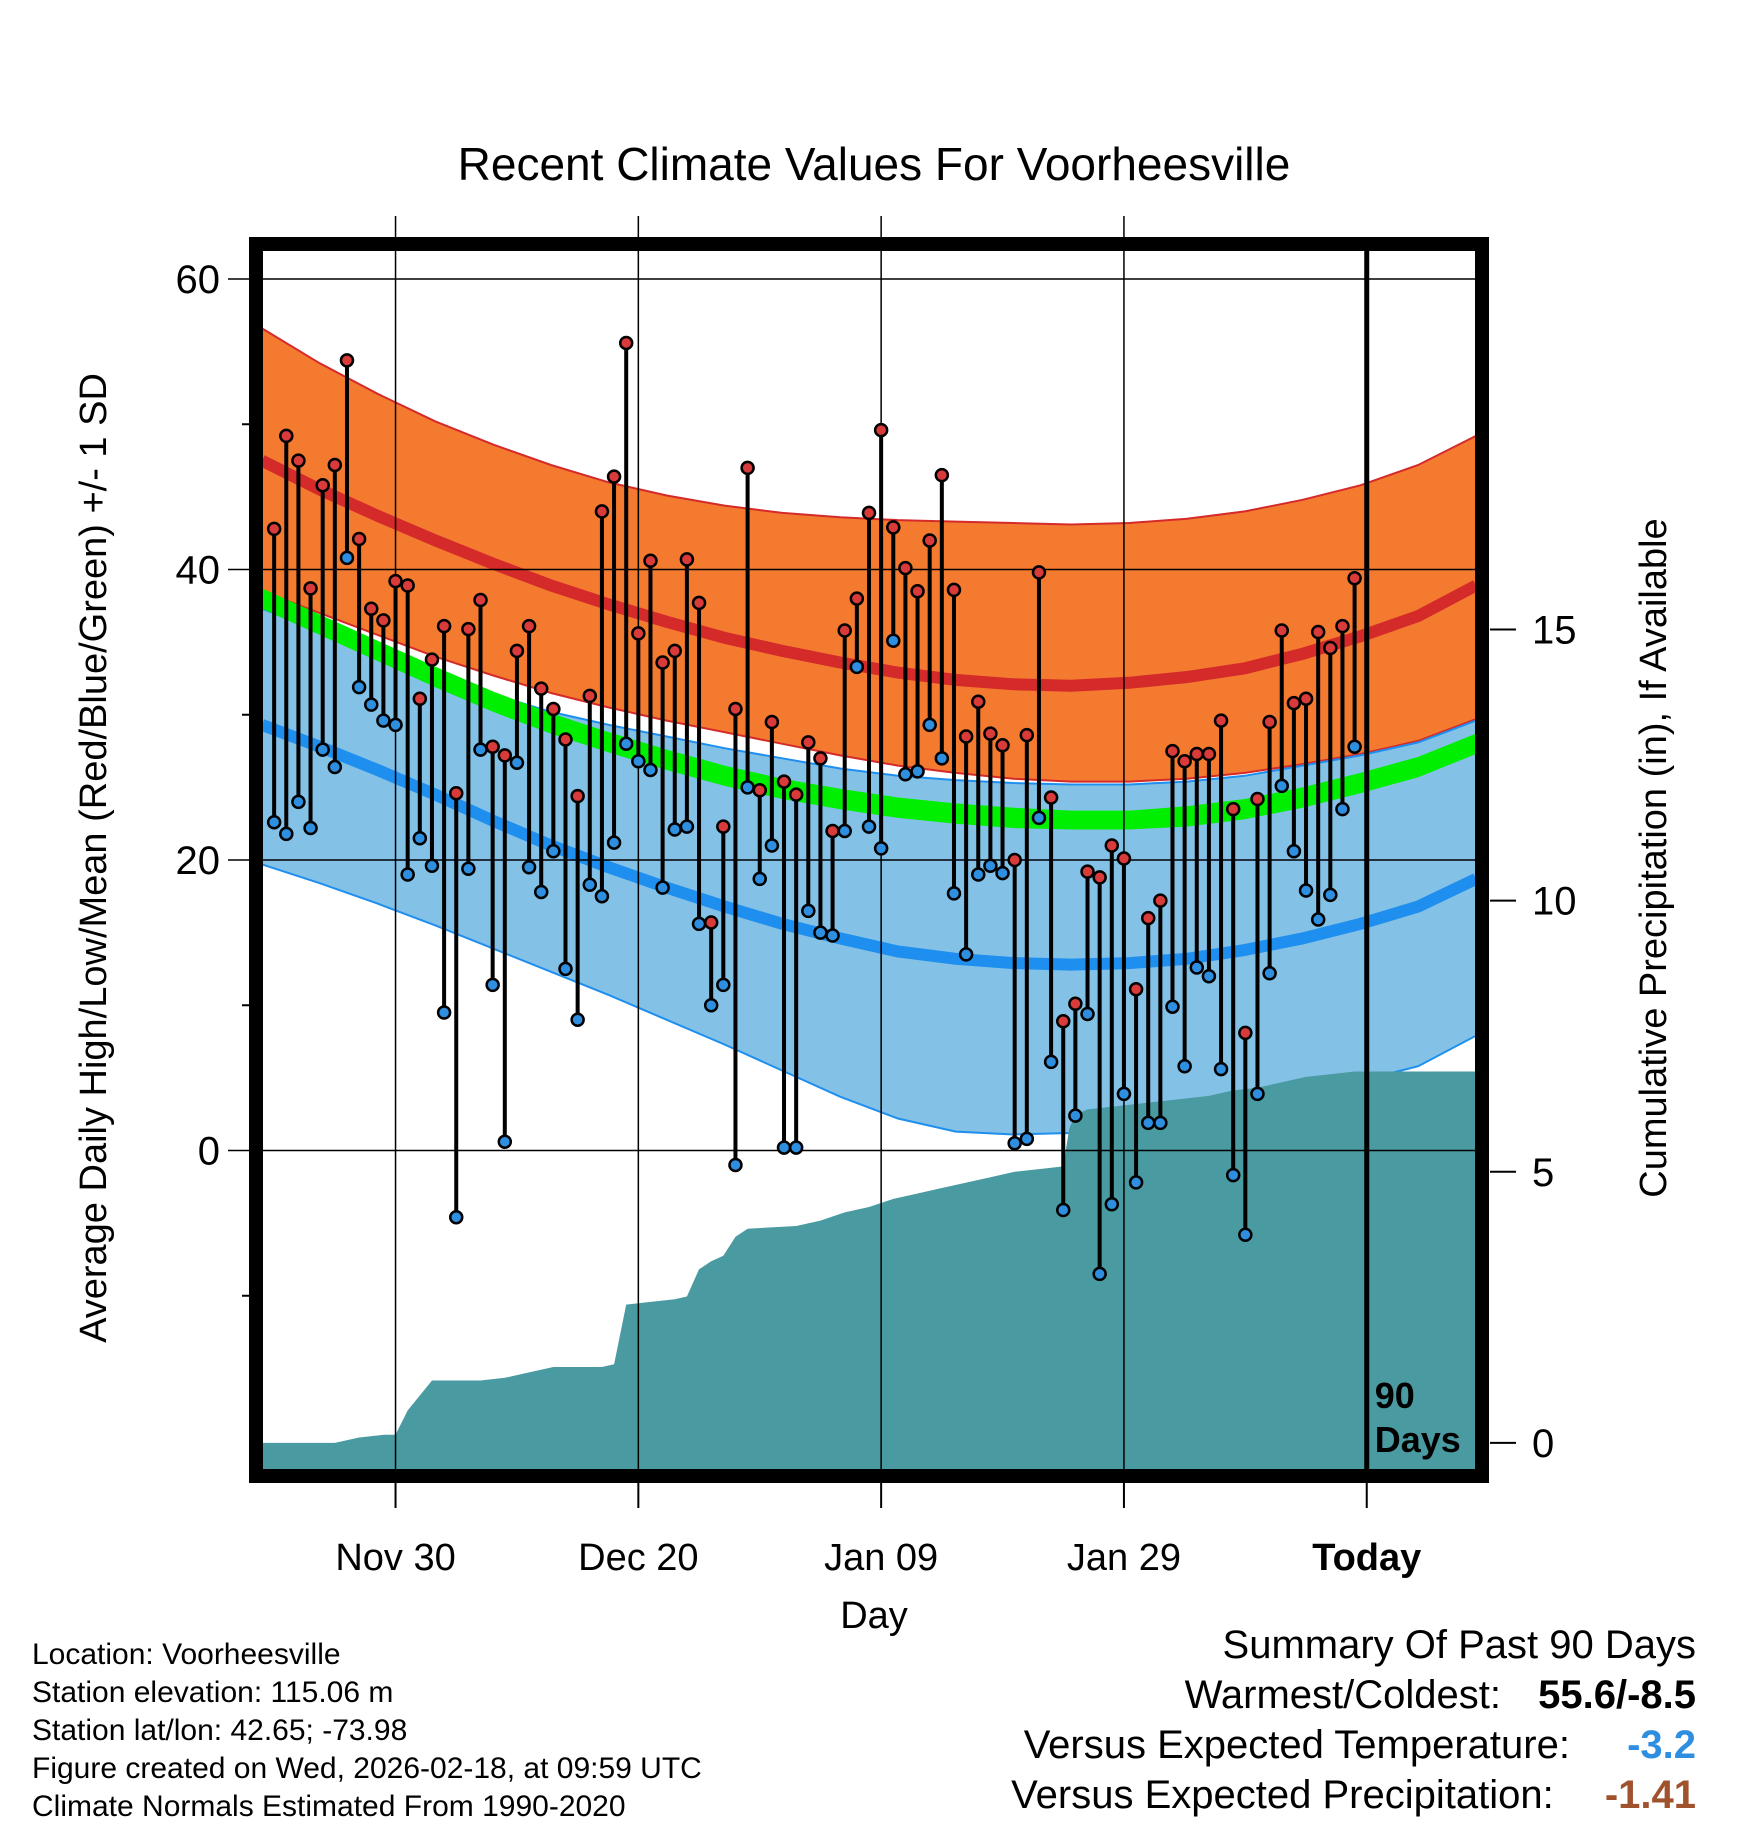  I want to click on normal-low-line, so click(869, 845).